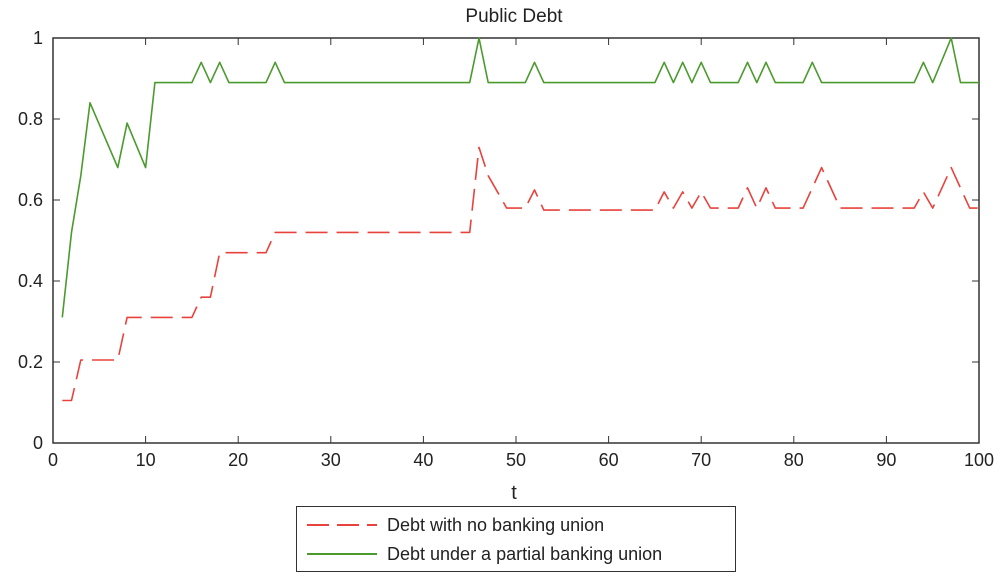 This screenshot has width=1003, height=577. Describe the element at coordinates (146, 460) in the screenshot. I see `x-tick-label: 10` at that location.